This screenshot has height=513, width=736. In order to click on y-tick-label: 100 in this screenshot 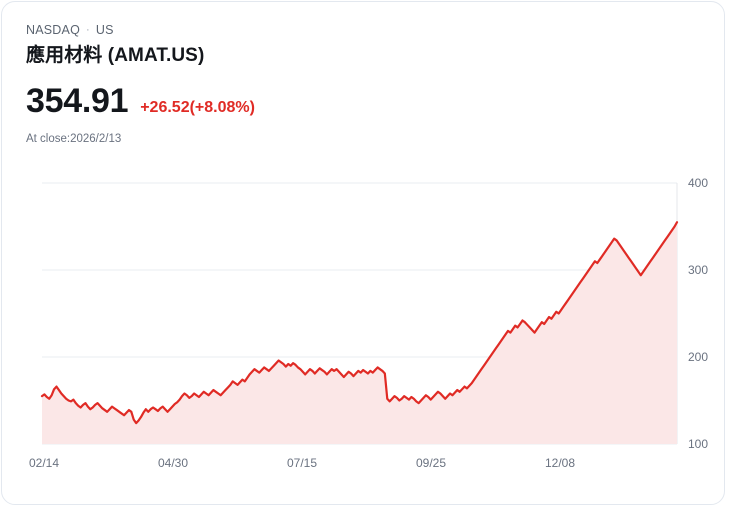, I will do `click(698, 444)`.